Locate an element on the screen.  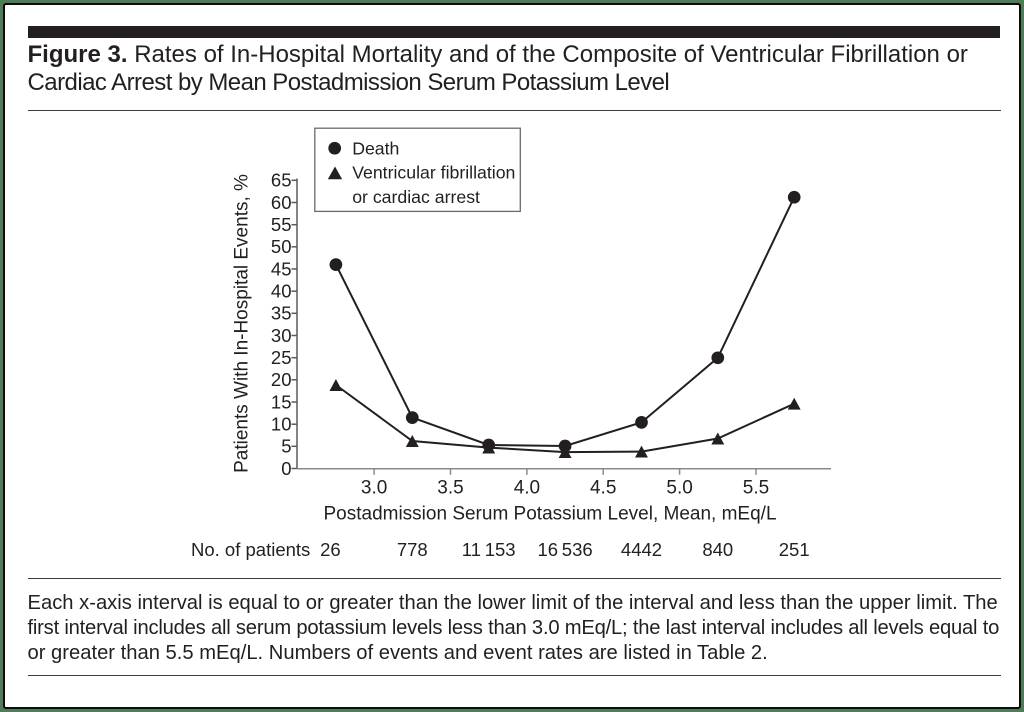
svg-text: or cardiac arrest is located at coordinates (416, 197).